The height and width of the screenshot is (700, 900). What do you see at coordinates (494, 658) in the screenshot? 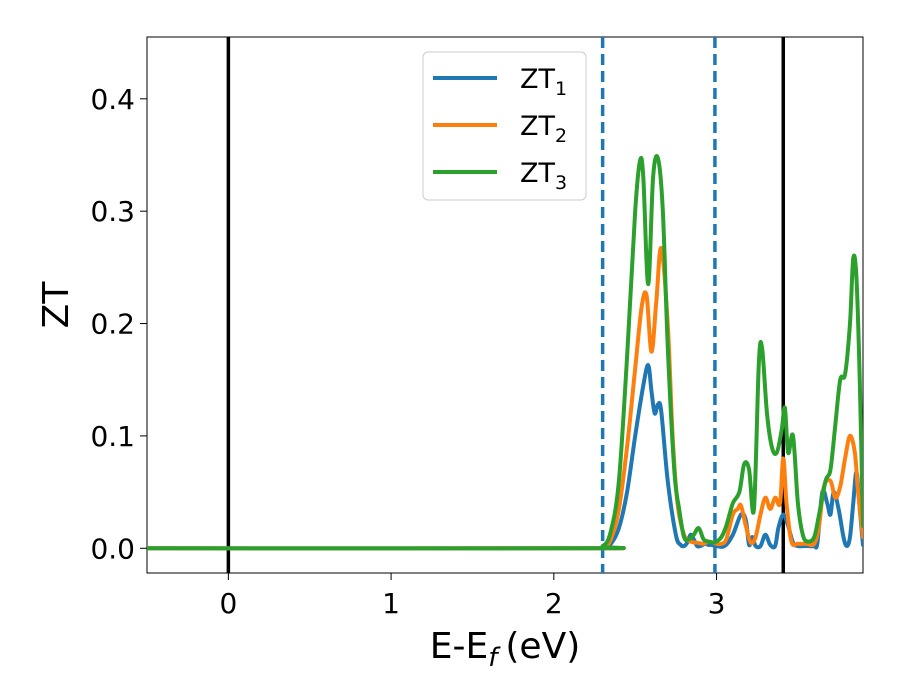
I see `x-axis-label-subscript: f` at bounding box center [494, 658].